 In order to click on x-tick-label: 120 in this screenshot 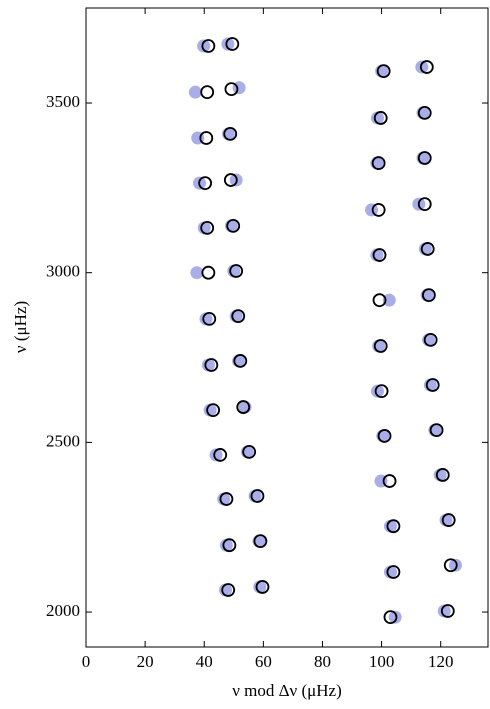, I will do `click(441, 661)`.